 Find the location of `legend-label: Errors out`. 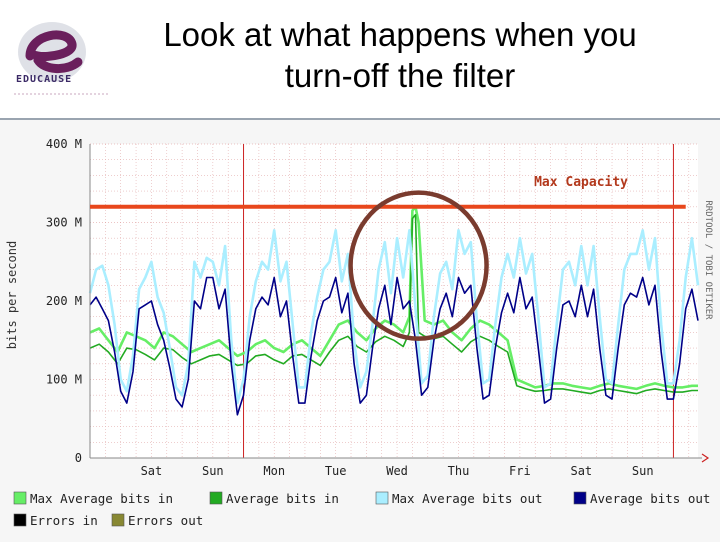

legend-label: Errors out is located at coordinates (165, 520).